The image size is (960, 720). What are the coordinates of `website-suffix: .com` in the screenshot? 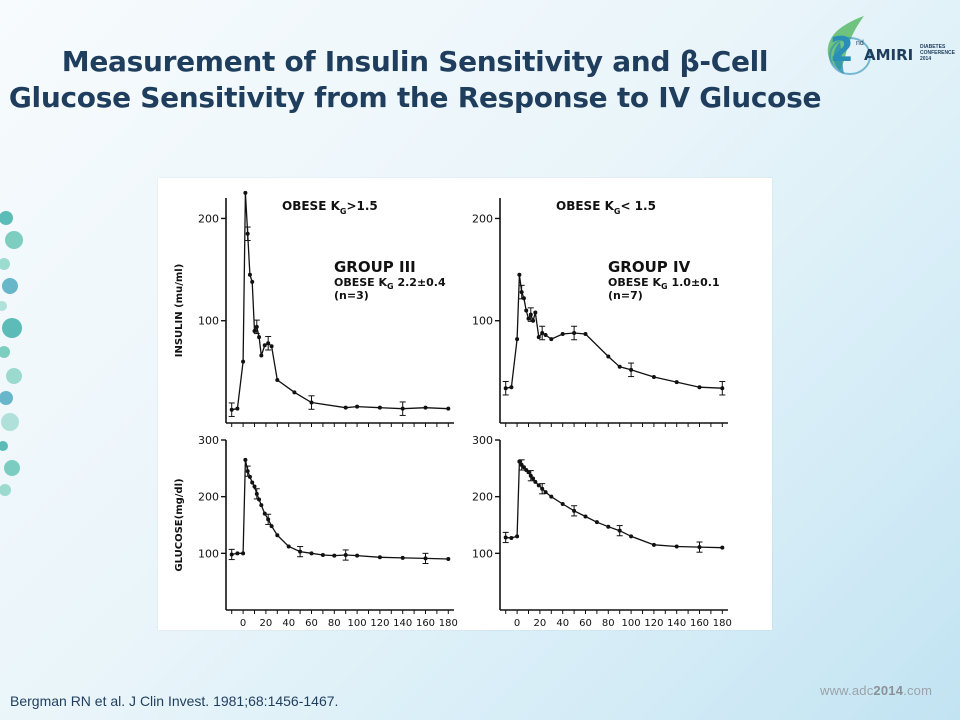 It's located at (918, 690).